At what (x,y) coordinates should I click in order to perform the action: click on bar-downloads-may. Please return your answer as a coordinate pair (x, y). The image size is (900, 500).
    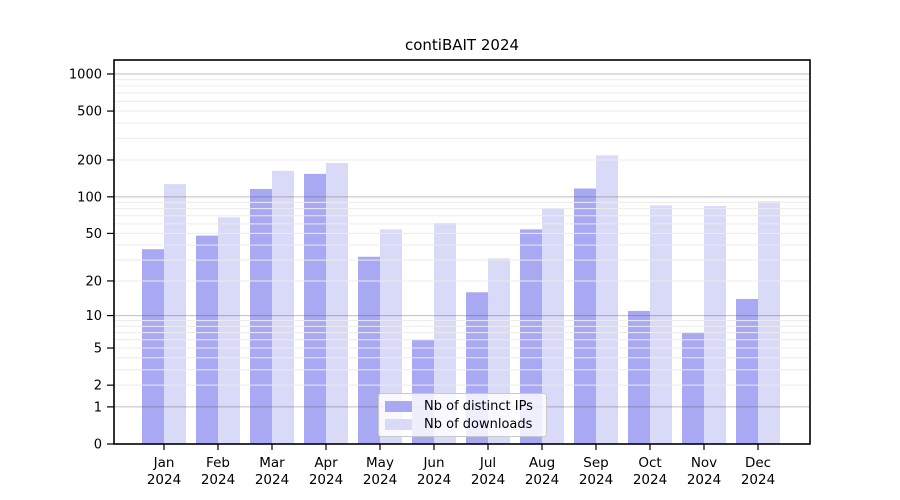
    Looking at the image, I should click on (391, 336).